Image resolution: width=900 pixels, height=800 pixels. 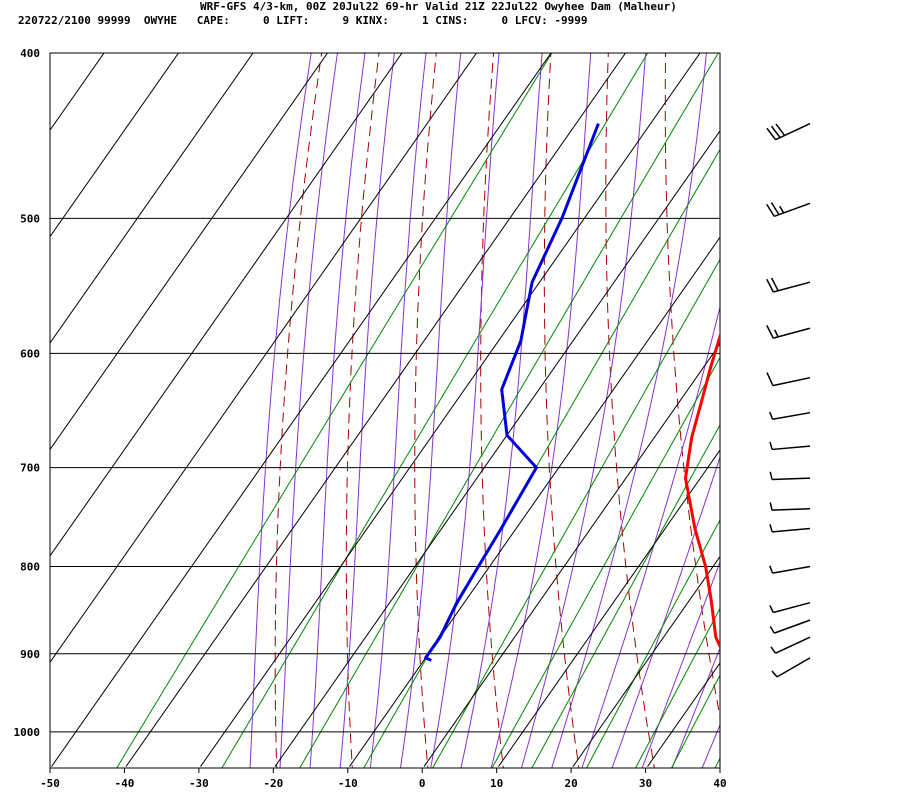 I want to click on x-tick-label: -40, so click(x=125, y=783).